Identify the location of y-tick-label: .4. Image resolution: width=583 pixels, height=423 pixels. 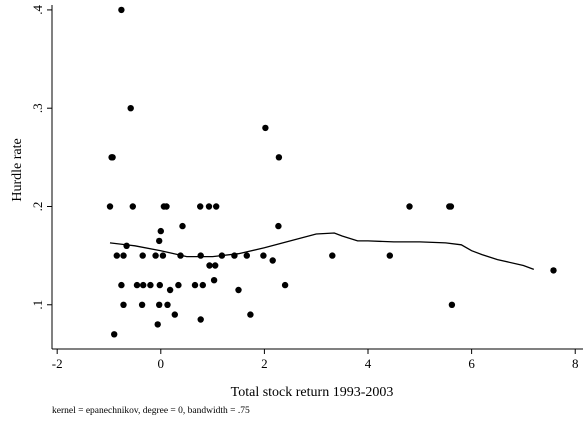
(37, 10).